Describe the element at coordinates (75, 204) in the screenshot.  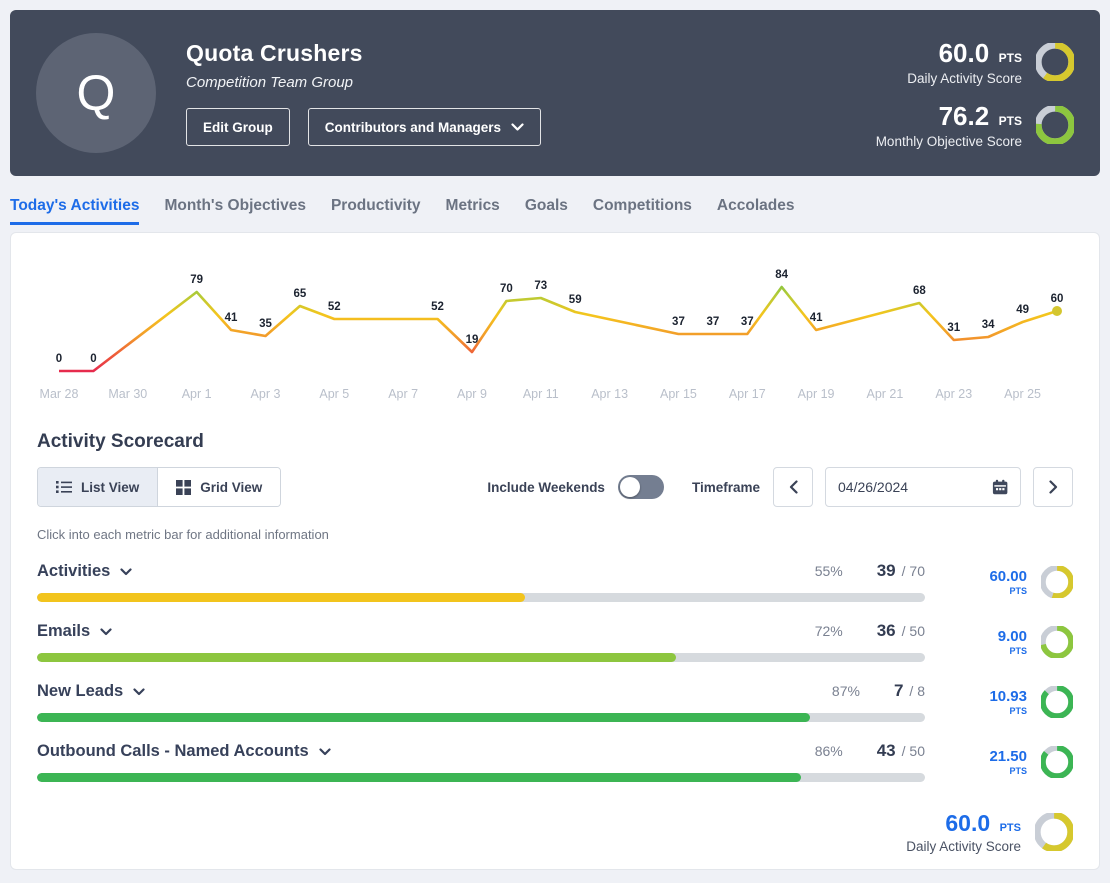
I see `tab-todays-activities: Today's Activities` at that location.